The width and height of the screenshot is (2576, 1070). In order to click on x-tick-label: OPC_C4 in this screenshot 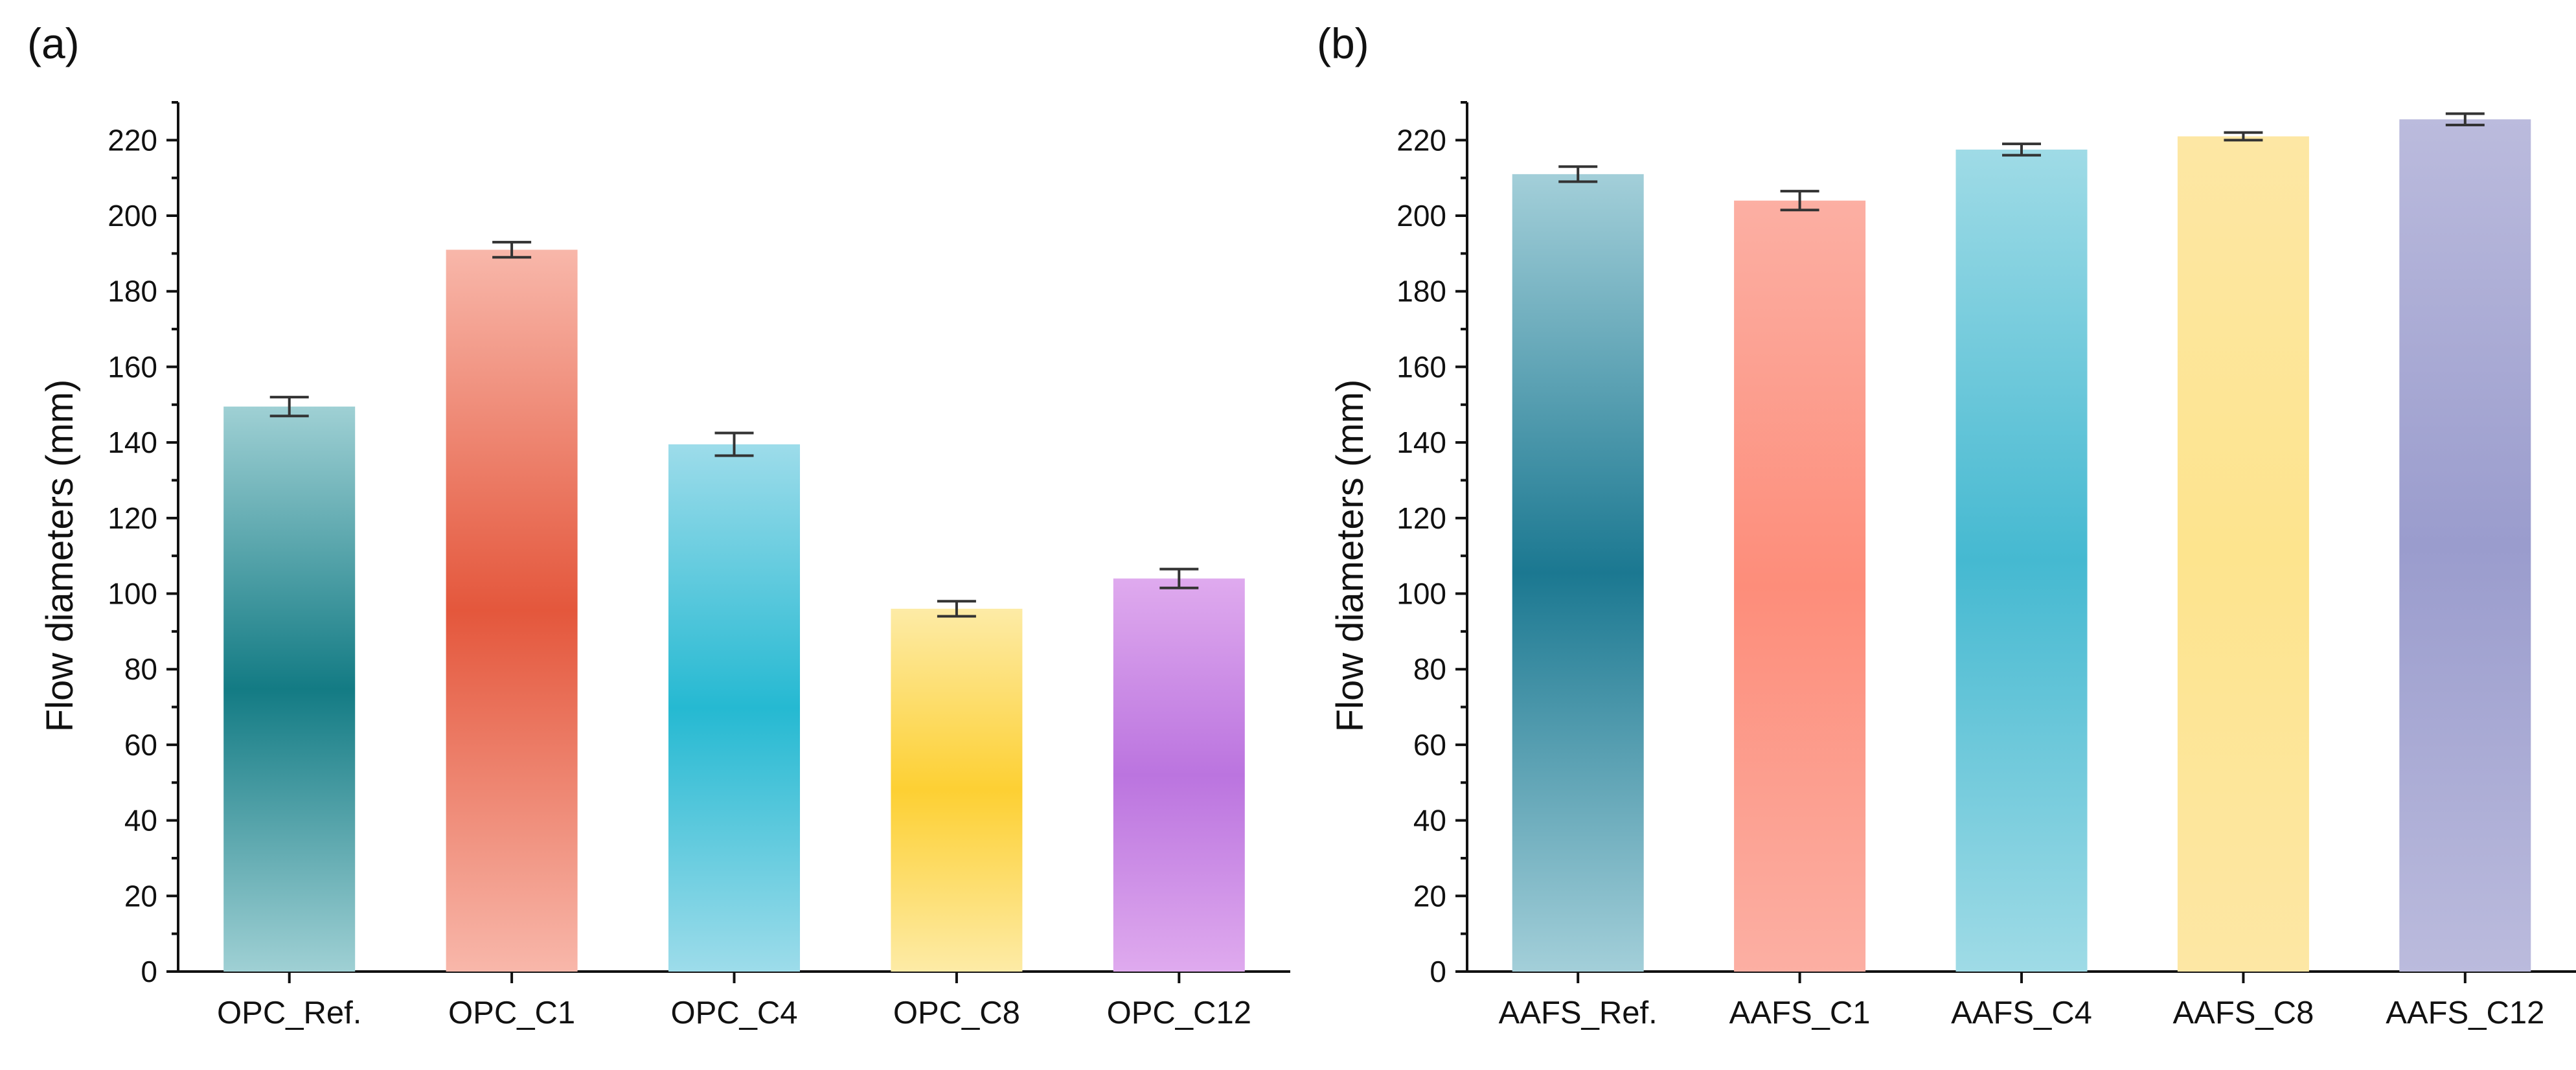, I will do `click(733, 1013)`.